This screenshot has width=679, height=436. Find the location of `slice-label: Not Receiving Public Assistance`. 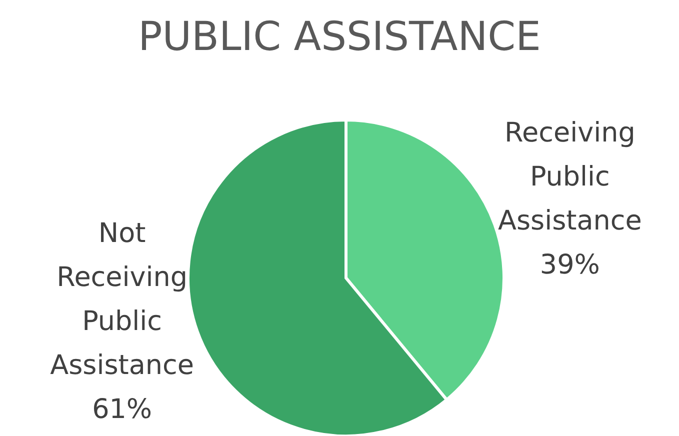

slice-label: Not Receiving Public Assistance is located at coordinates (122, 299).